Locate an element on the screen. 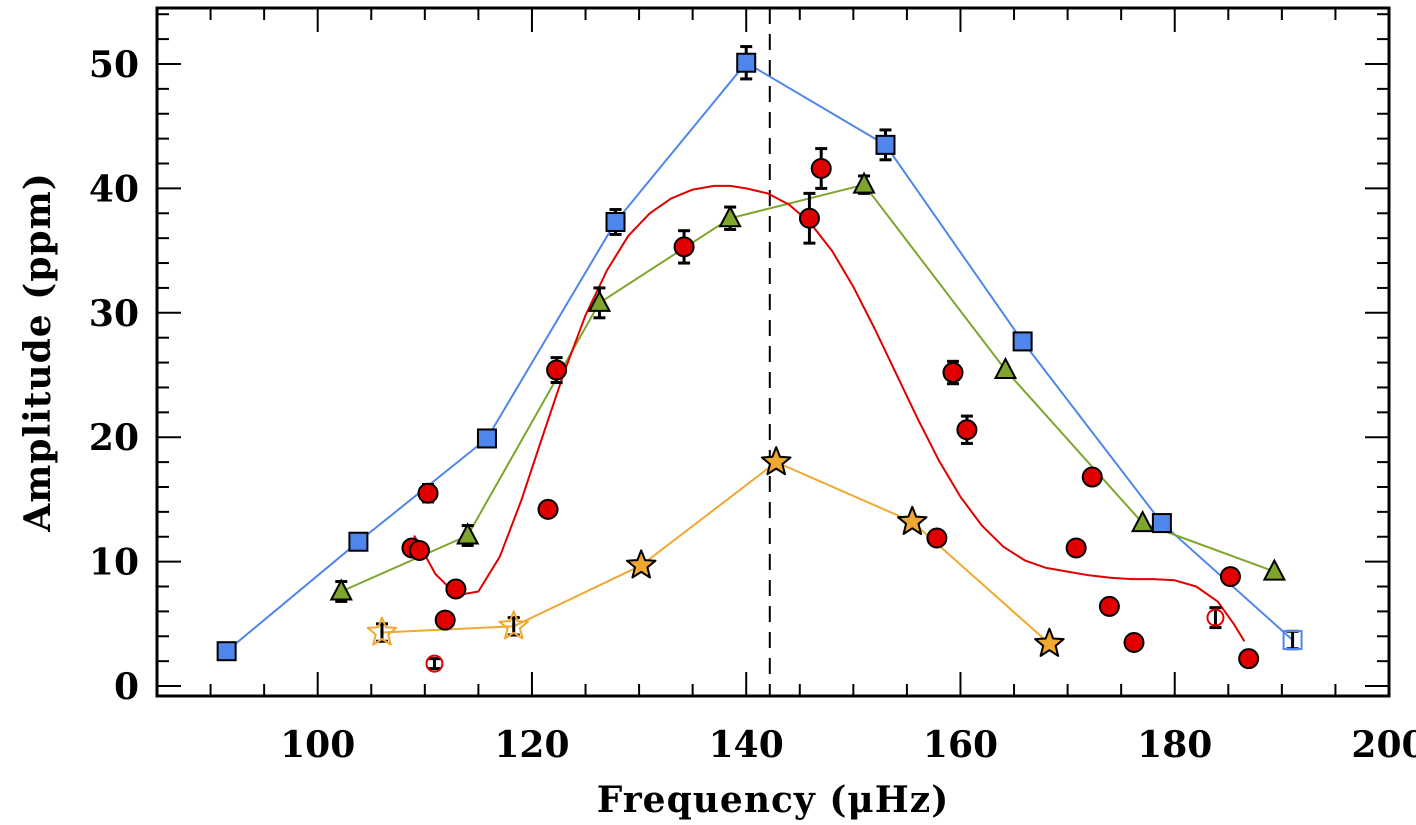 The height and width of the screenshot is (825, 1416). x-tick-label: 140 is located at coordinates (746, 745).